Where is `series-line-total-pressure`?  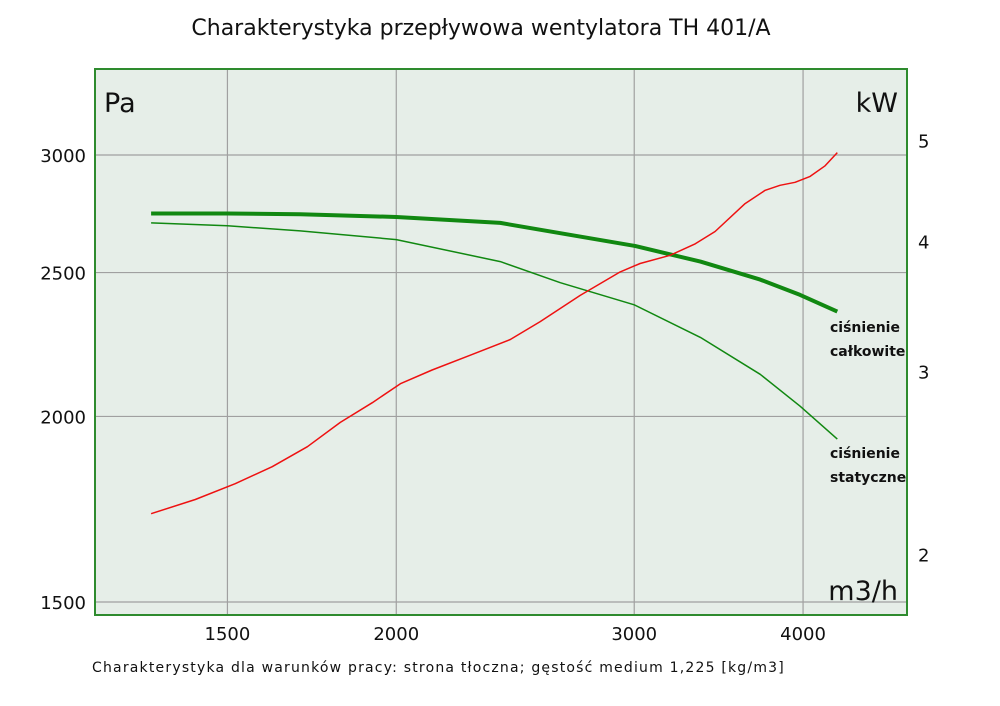 series-line-total-pressure is located at coordinates (495, 262).